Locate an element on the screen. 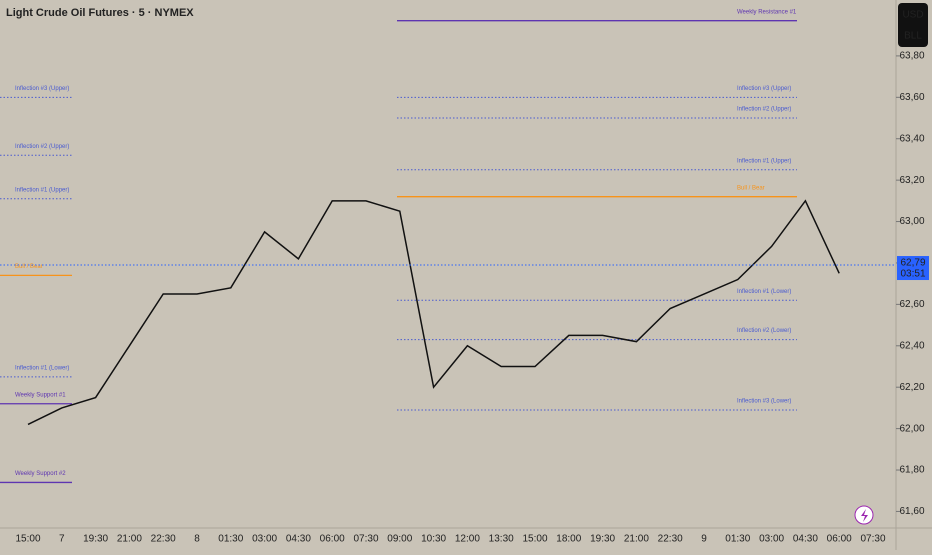 This screenshot has width=932, height=555. countdown: 03:51 is located at coordinates (912, 274).